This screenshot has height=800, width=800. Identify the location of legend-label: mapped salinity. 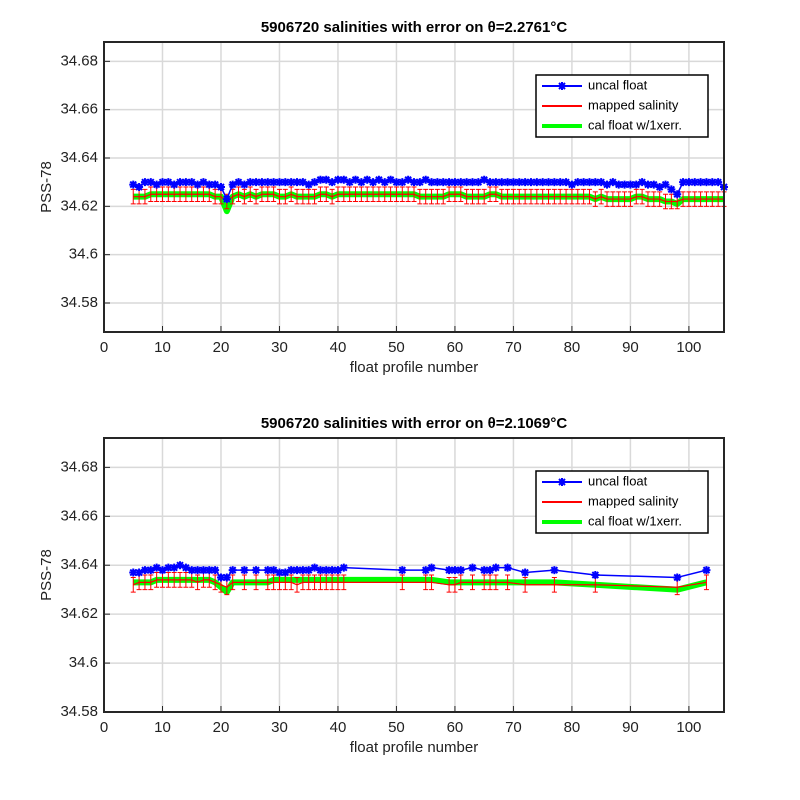
(633, 104).